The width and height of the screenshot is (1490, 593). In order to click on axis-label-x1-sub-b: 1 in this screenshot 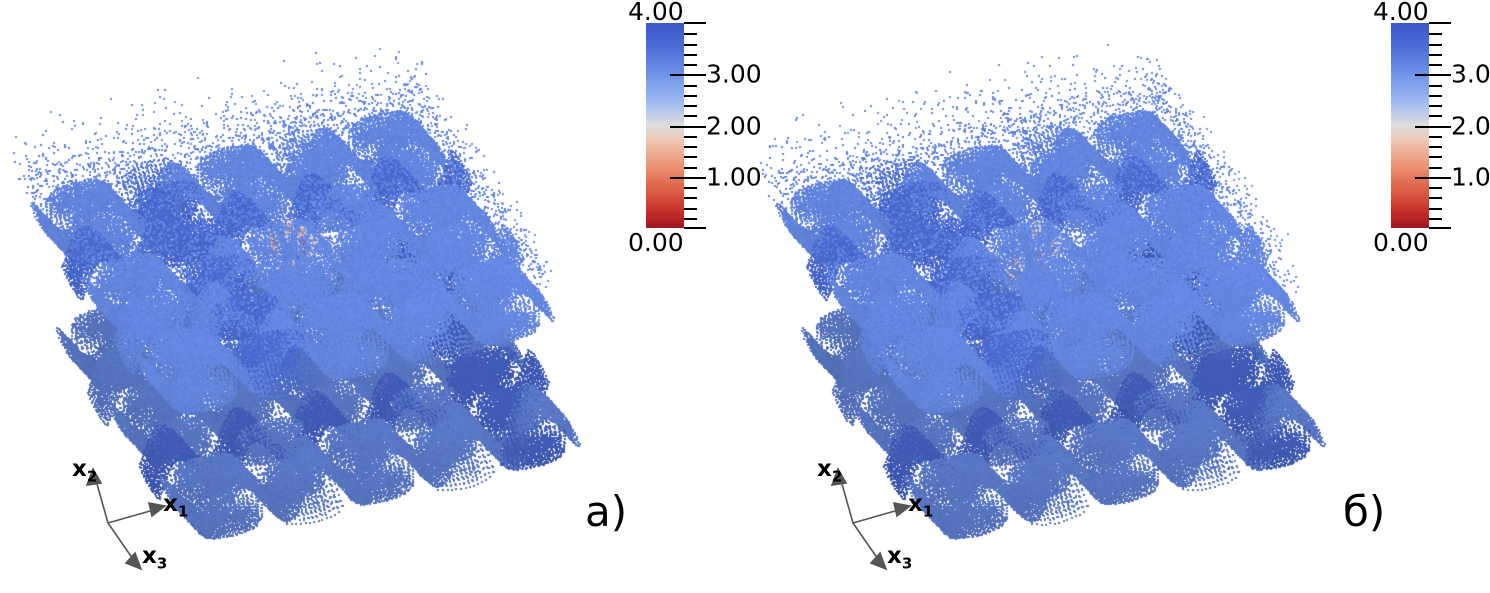, I will do `click(928, 511)`.